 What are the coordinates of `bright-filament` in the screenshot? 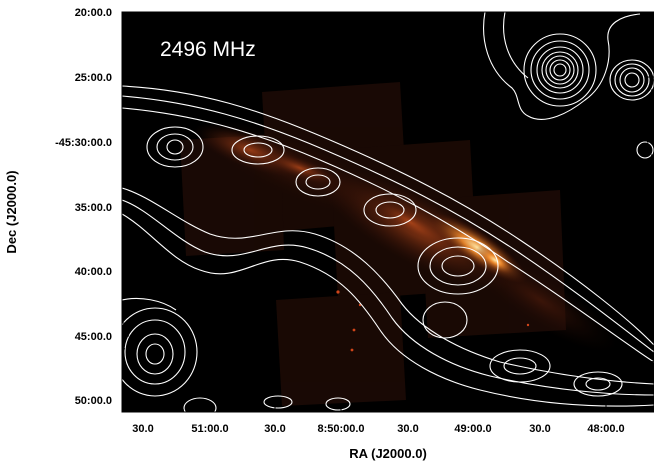 It's located at (394, 217).